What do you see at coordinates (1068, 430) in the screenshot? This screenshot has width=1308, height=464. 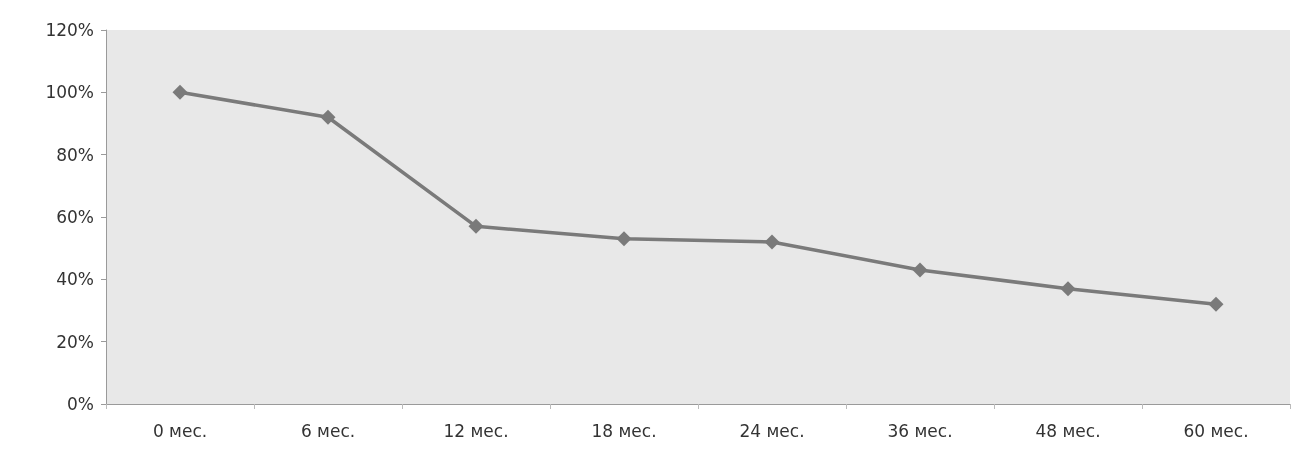 I see `x-tick-label: 48 мес.` at bounding box center [1068, 430].